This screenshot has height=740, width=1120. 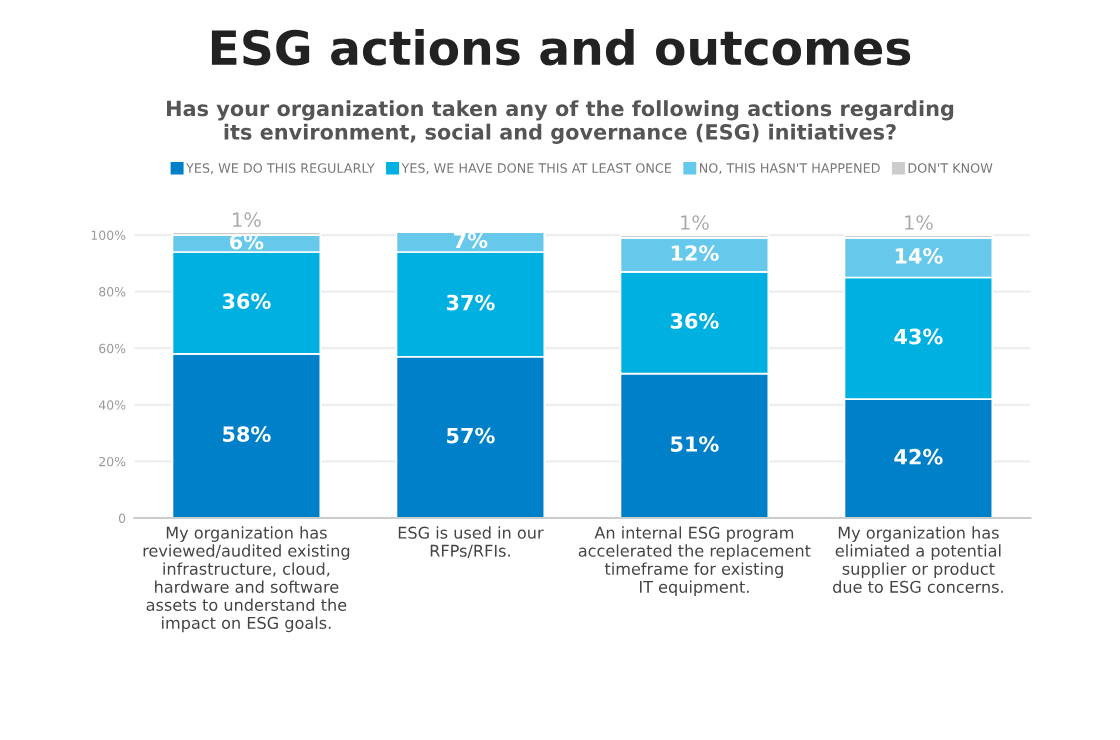 What do you see at coordinates (918, 456) in the screenshot?
I see `data-label: 42%` at bounding box center [918, 456].